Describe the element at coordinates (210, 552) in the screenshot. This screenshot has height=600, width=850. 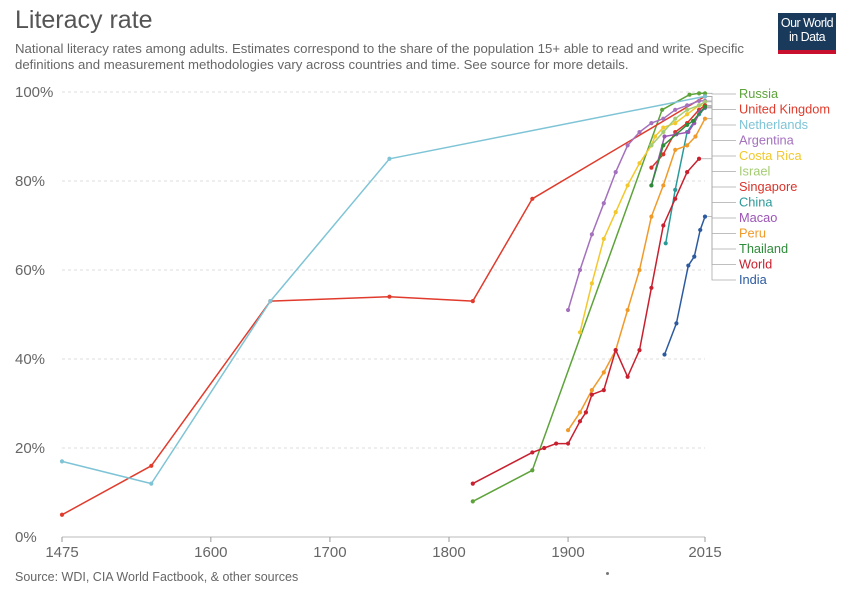
I see `x-tick-label: 1600` at that location.